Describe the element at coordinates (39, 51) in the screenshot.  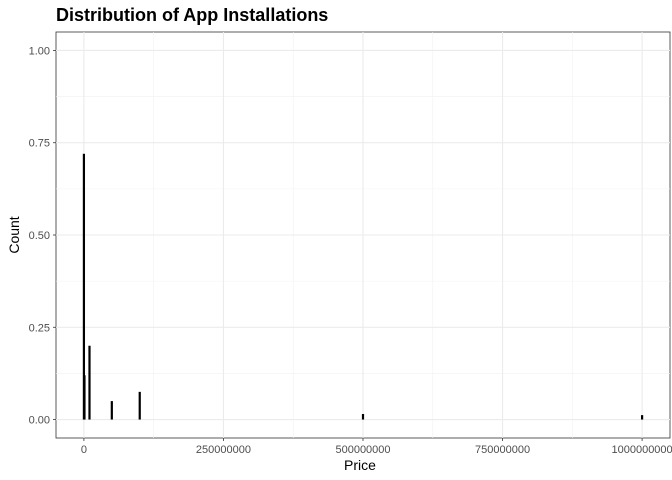
I see `y-tick-label: 1.00` at that location.